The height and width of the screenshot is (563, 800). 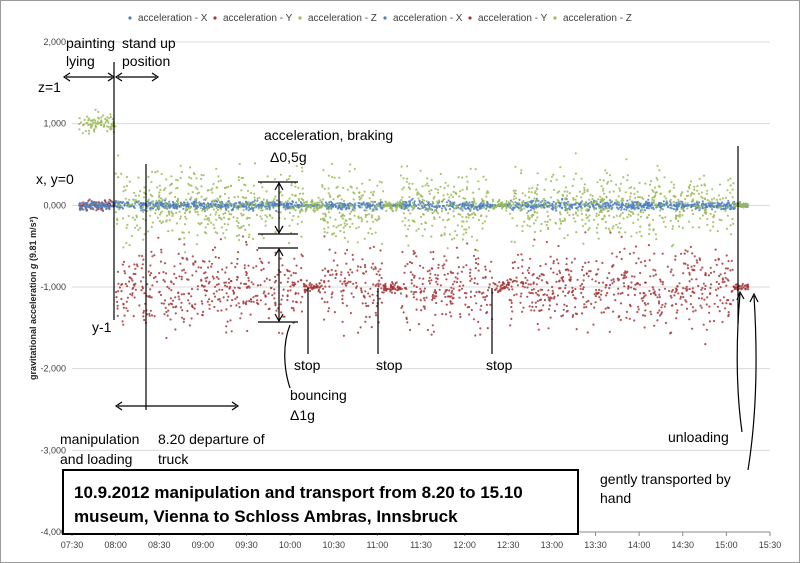 I want to click on legend-entry: acceleration - Y, so click(x=258, y=18).